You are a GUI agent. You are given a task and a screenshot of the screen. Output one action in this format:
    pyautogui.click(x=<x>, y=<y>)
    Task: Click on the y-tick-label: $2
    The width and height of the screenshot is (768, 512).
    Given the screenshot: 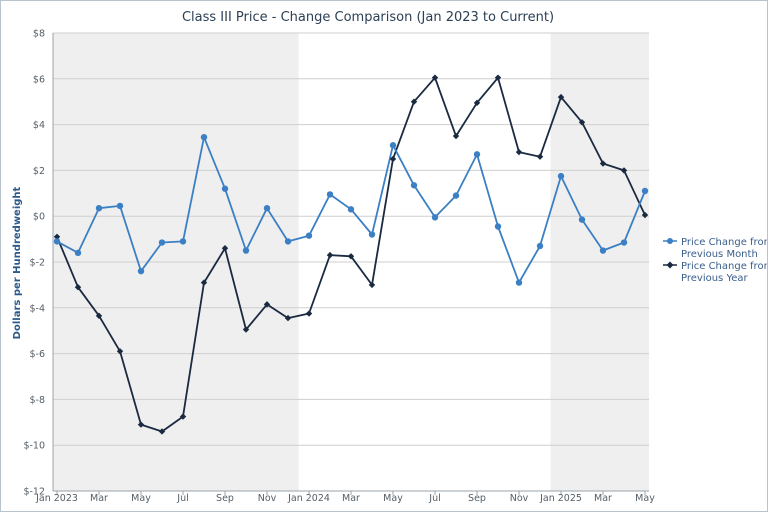 What is the action you would take?
    pyautogui.click(x=39, y=171)
    